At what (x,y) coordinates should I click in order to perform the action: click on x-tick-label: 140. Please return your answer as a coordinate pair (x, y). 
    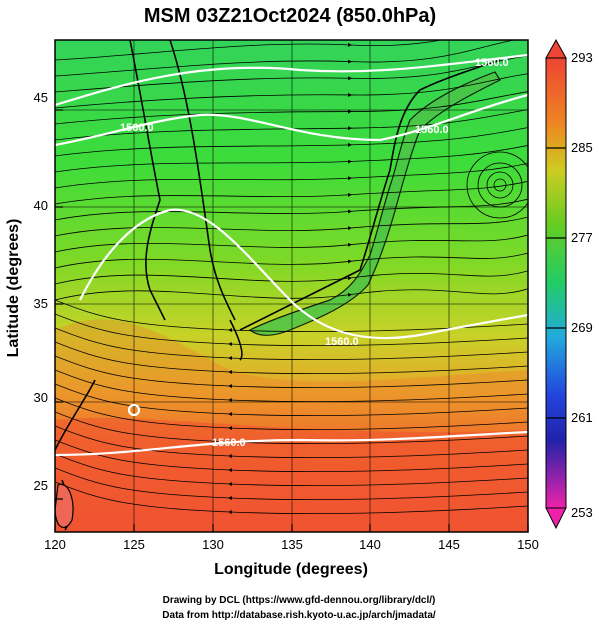
    Looking at the image, I should click on (370, 544).